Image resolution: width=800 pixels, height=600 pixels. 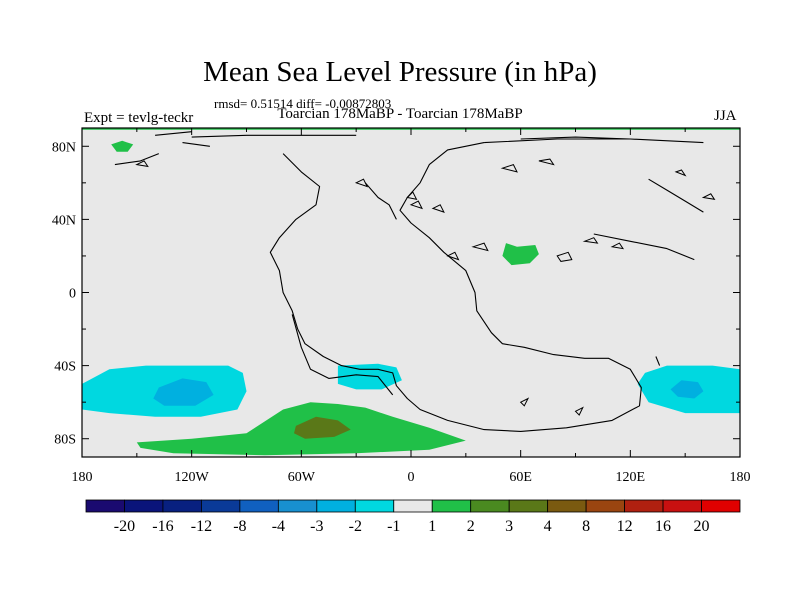 What do you see at coordinates (548, 526) in the screenshot?
I see `colorbar-label: 4` at bounding box center [548, 526].